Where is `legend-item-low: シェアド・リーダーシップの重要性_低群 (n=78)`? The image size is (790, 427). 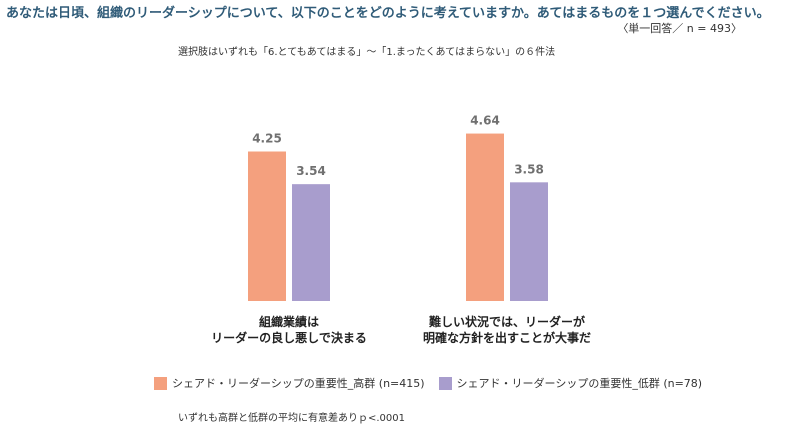
legend-item-low: シェアド・リーダーシップの重要性_低群 (n=78) is located at coordinates (570, 383).